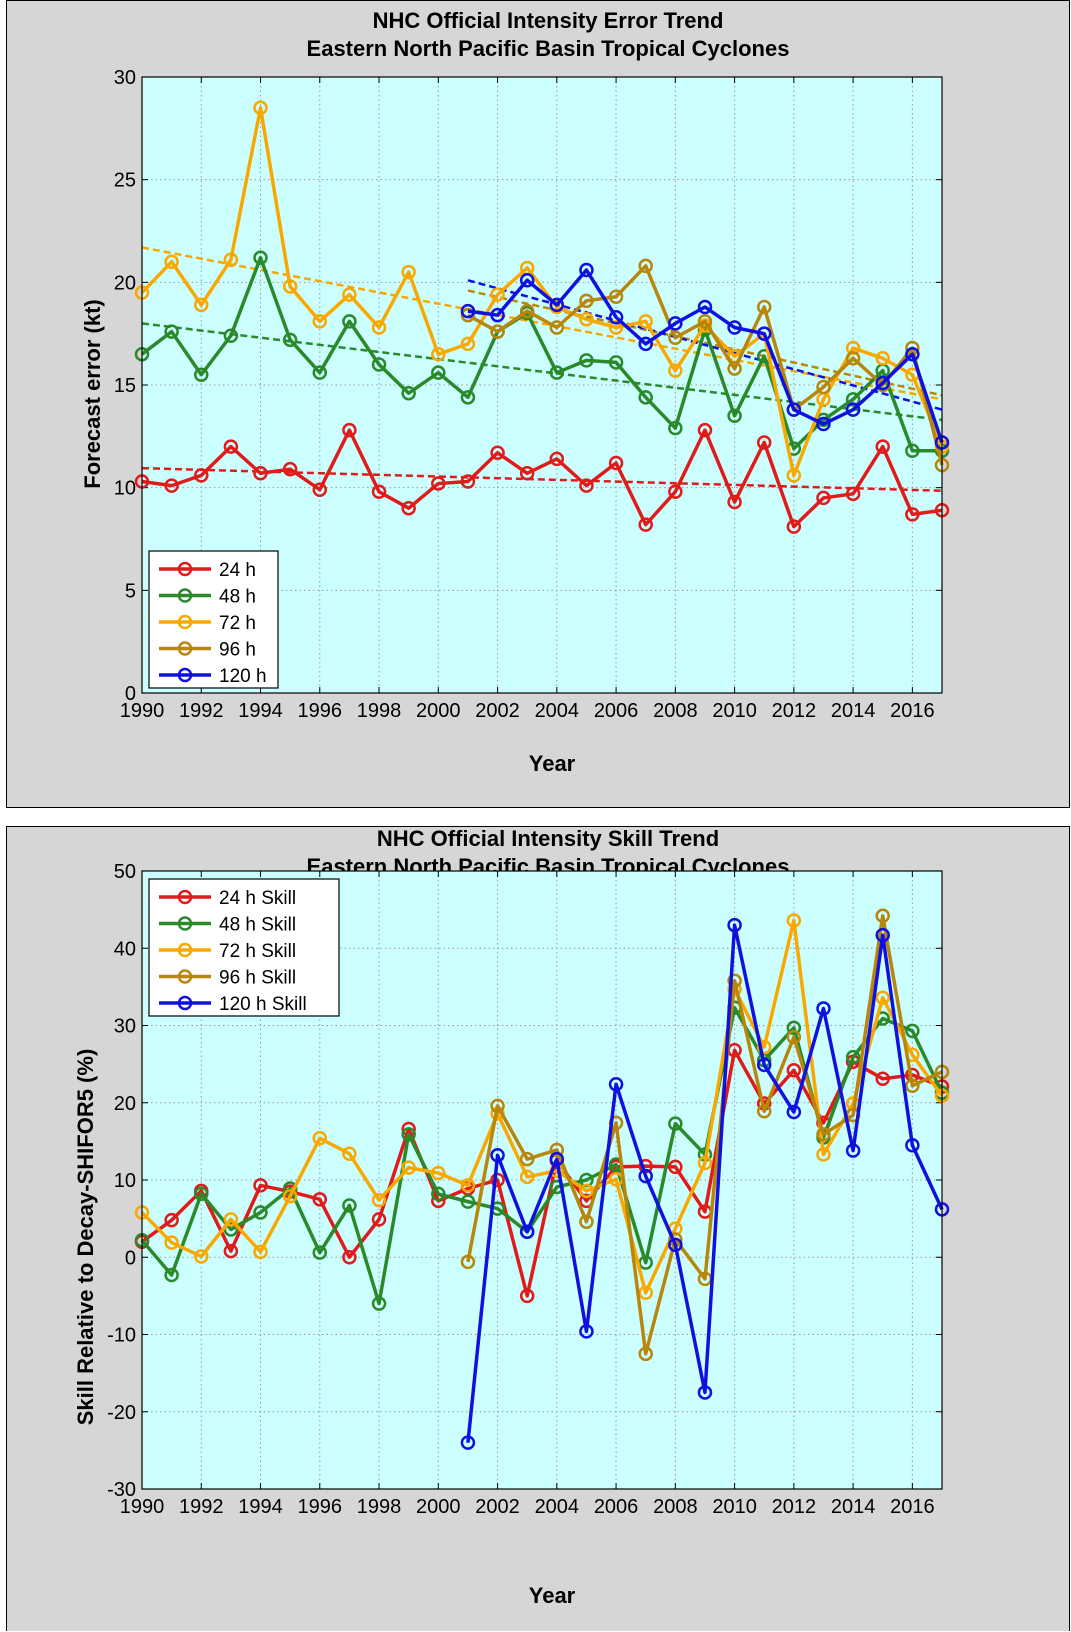  What do you see at coordinates (125, 283) in the screenshot?
I see `y-tick-label: 20` at bounding box center [125, 283].